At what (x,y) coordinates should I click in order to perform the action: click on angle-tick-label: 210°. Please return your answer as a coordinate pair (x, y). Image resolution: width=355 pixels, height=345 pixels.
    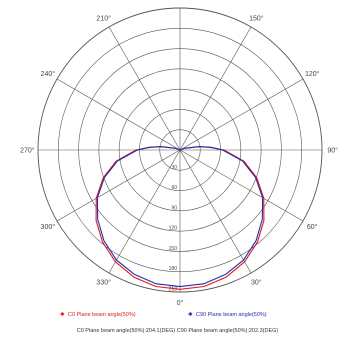
    Looking at the image, I should click on (103, 18).